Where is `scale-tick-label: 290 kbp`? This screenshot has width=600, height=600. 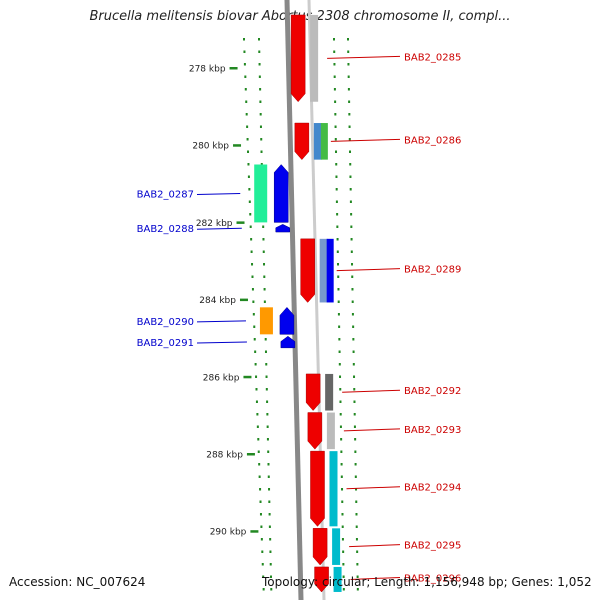
scale-tick-label: 290 kbp is located at coordinates (228, 533).